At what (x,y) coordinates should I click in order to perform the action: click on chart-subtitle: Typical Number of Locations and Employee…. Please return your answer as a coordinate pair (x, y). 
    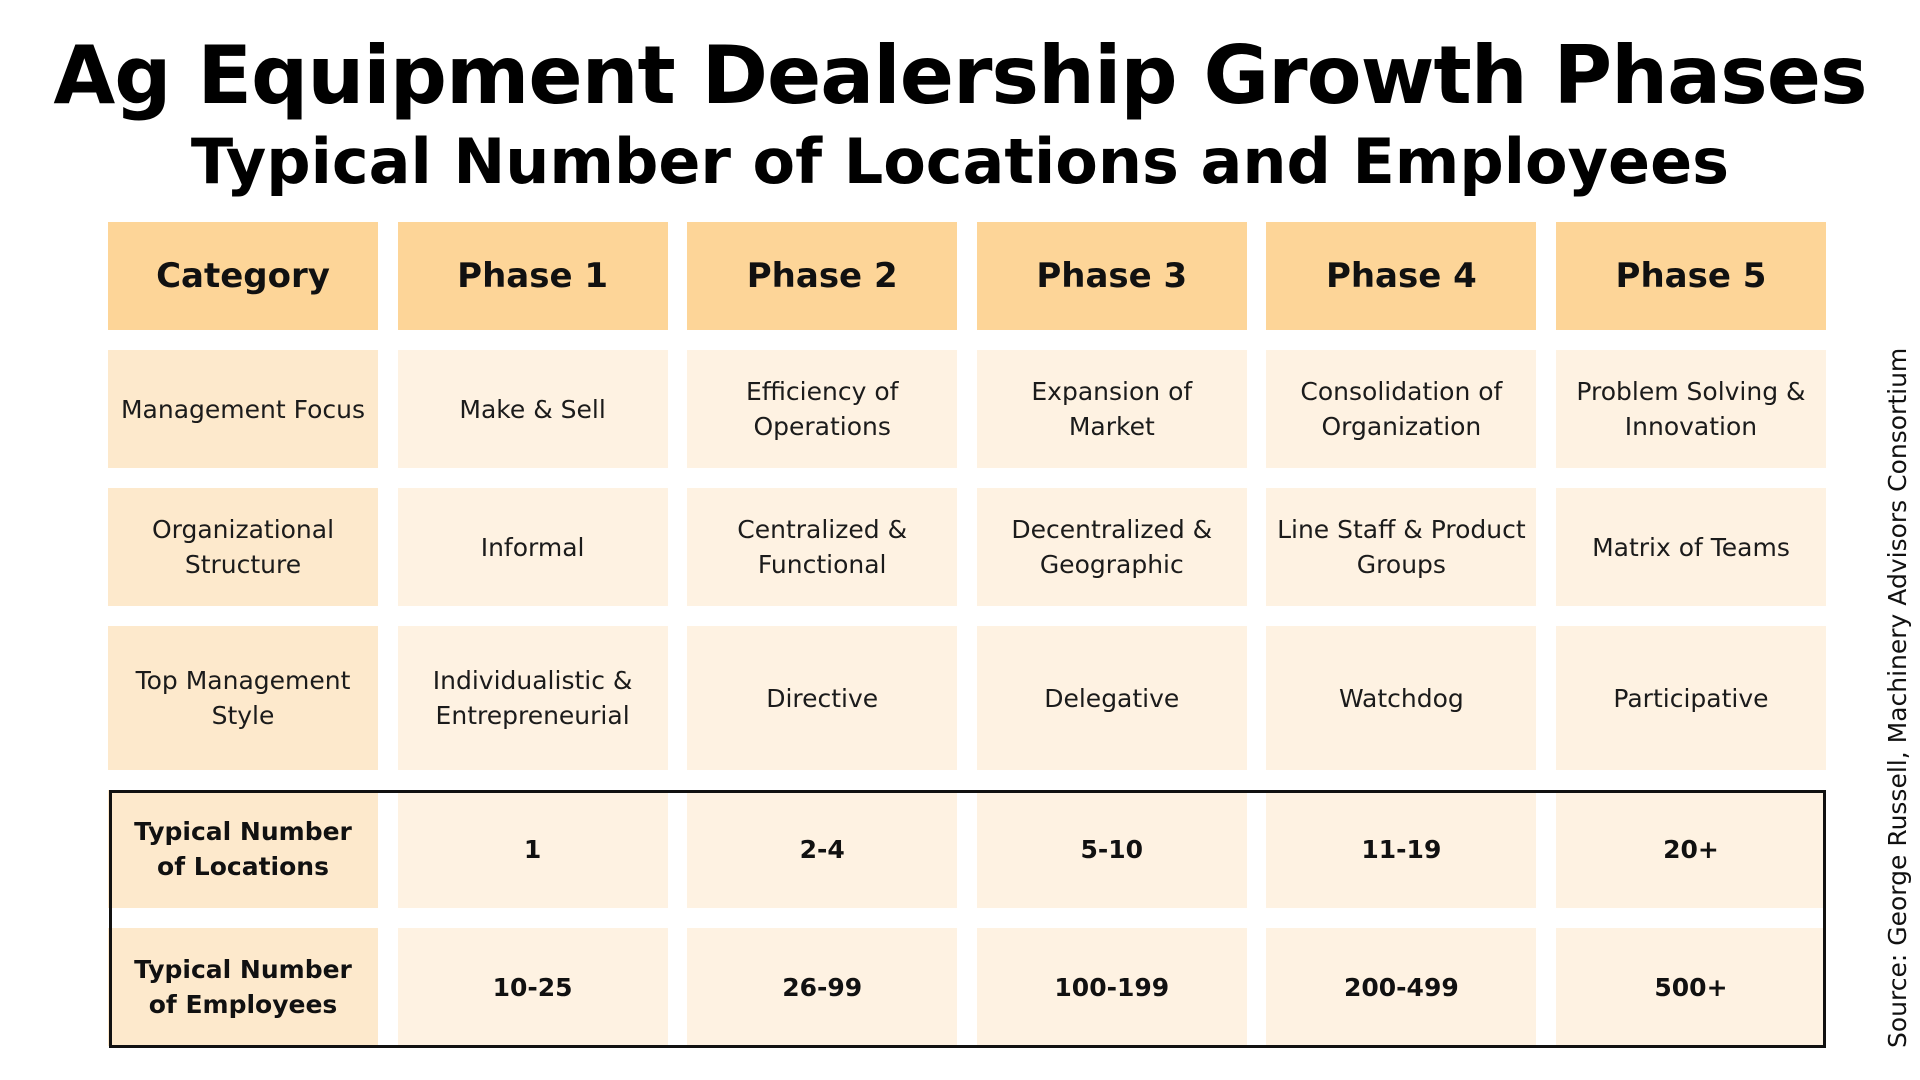
    Looking at the image, I should click on (960, 161).